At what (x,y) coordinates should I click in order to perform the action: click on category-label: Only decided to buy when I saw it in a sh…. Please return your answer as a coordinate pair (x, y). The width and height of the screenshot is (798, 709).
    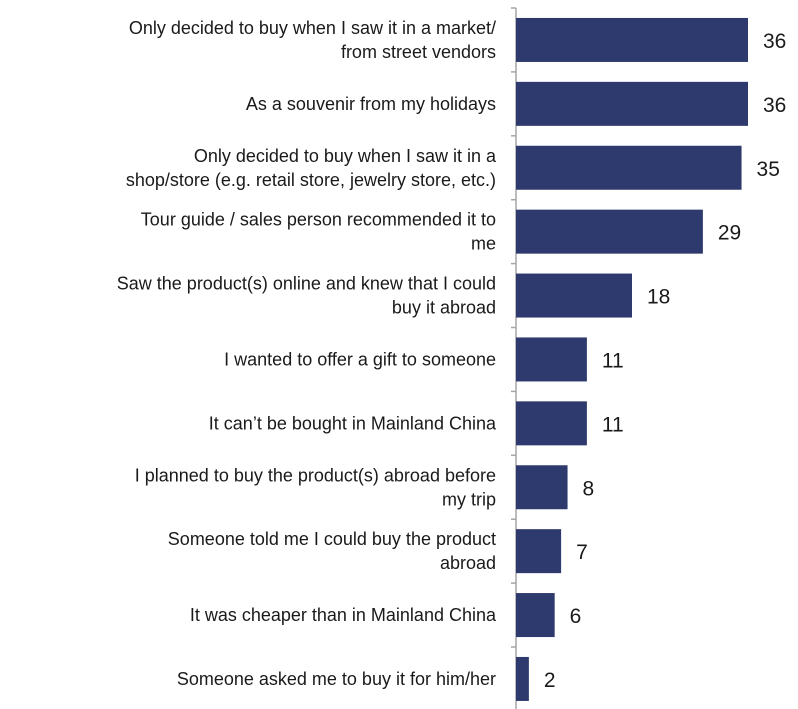
    Looking at the image, I should click on (311, 168).